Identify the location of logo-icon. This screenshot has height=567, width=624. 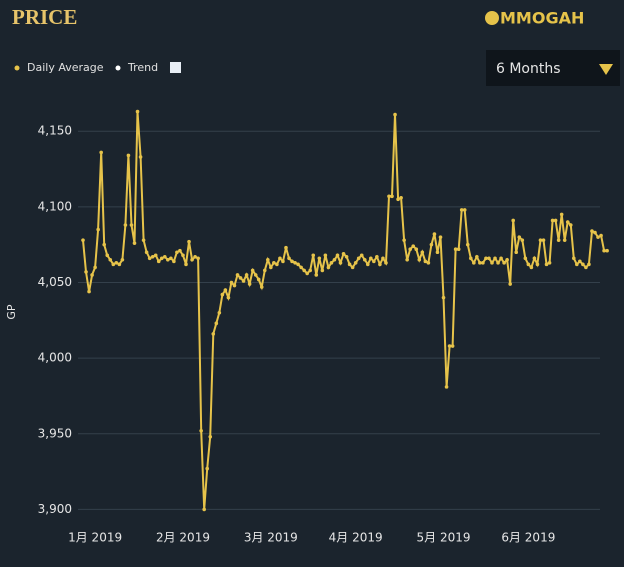
(492, 18).